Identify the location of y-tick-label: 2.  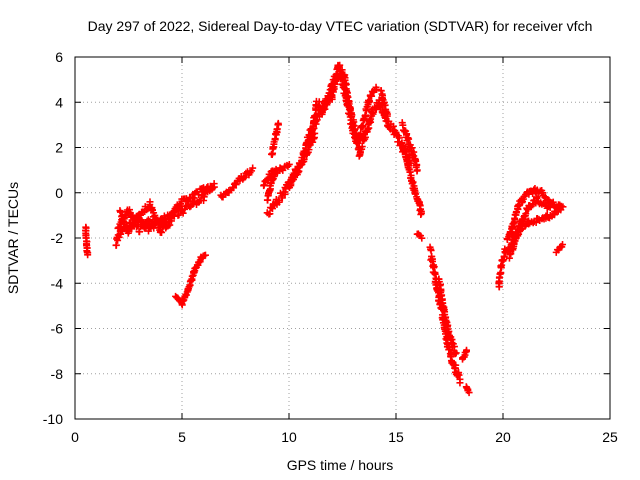
(59, 148).